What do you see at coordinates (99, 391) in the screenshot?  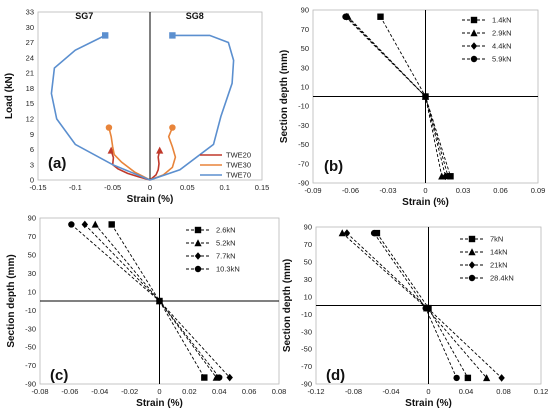 I see `x-tick-label: -0.04` at bounding box center [99, 391].